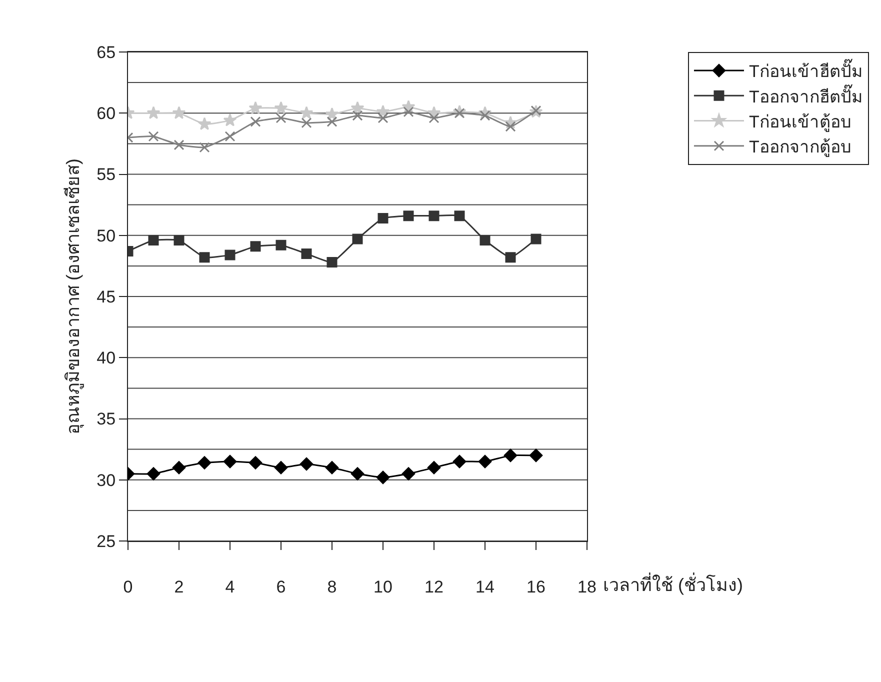 The image size is (881, 682). What do you see at coordinates (434, 586) in the screenshot?
I see `x-tick-label: 12` at bounding box center [434, 586].